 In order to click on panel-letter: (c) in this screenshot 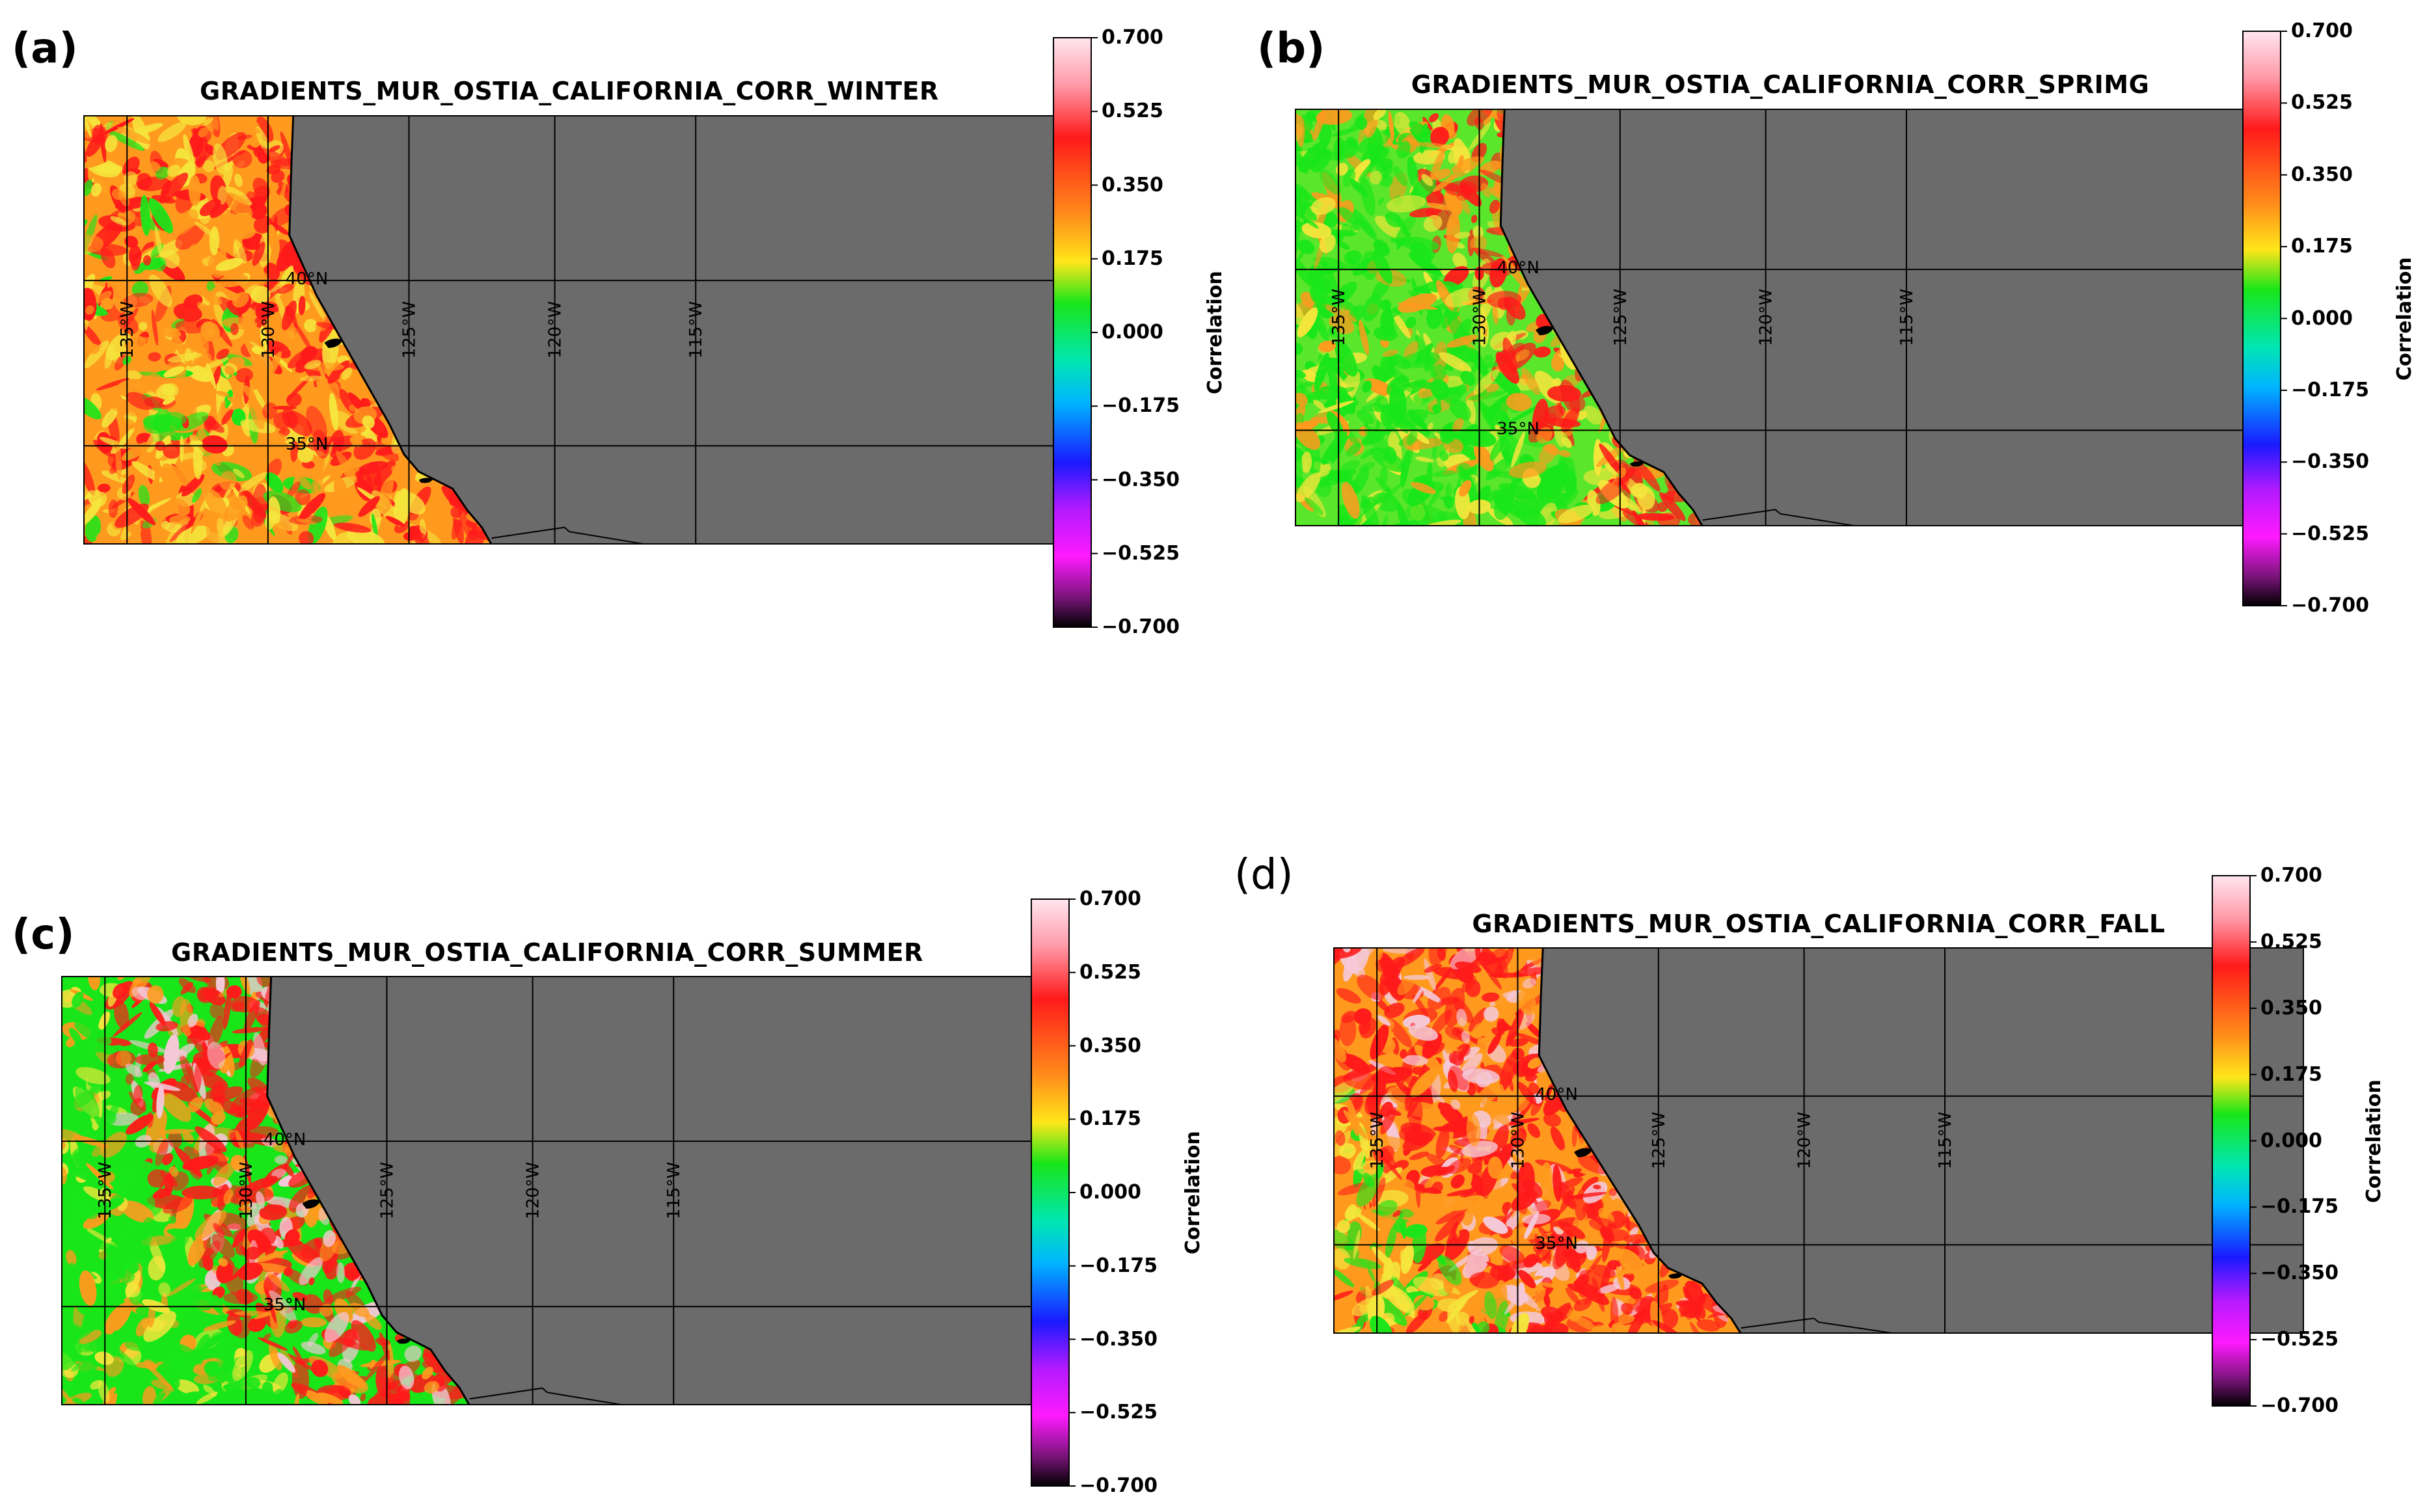, I will do `click(43, 935)`.